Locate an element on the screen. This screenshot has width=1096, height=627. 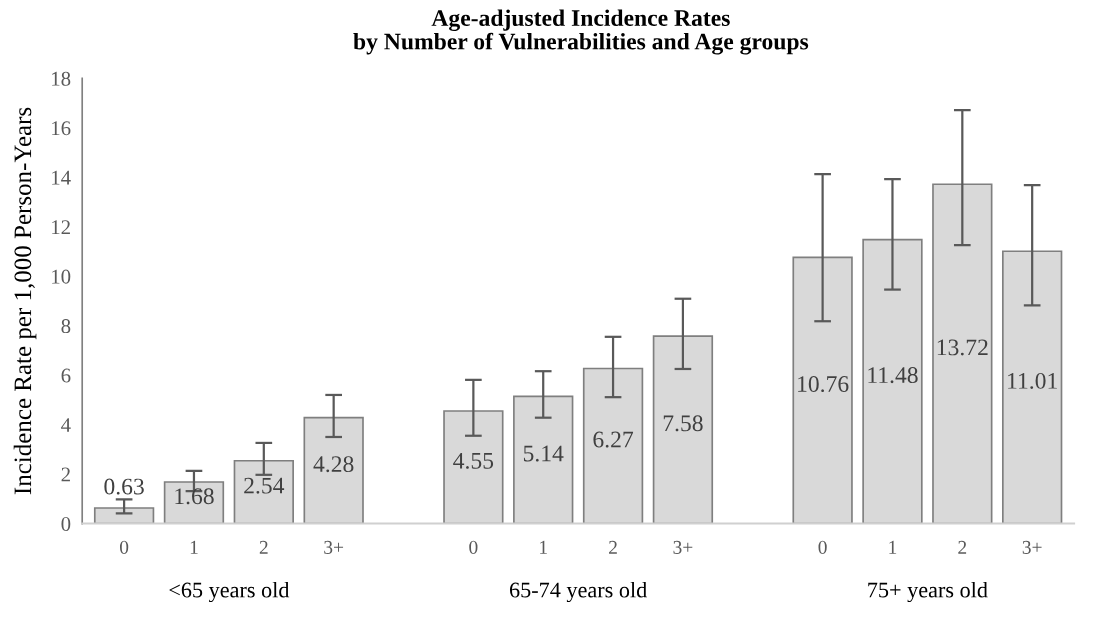
y-tick-label: 8 is located at coordinates (66, 326).